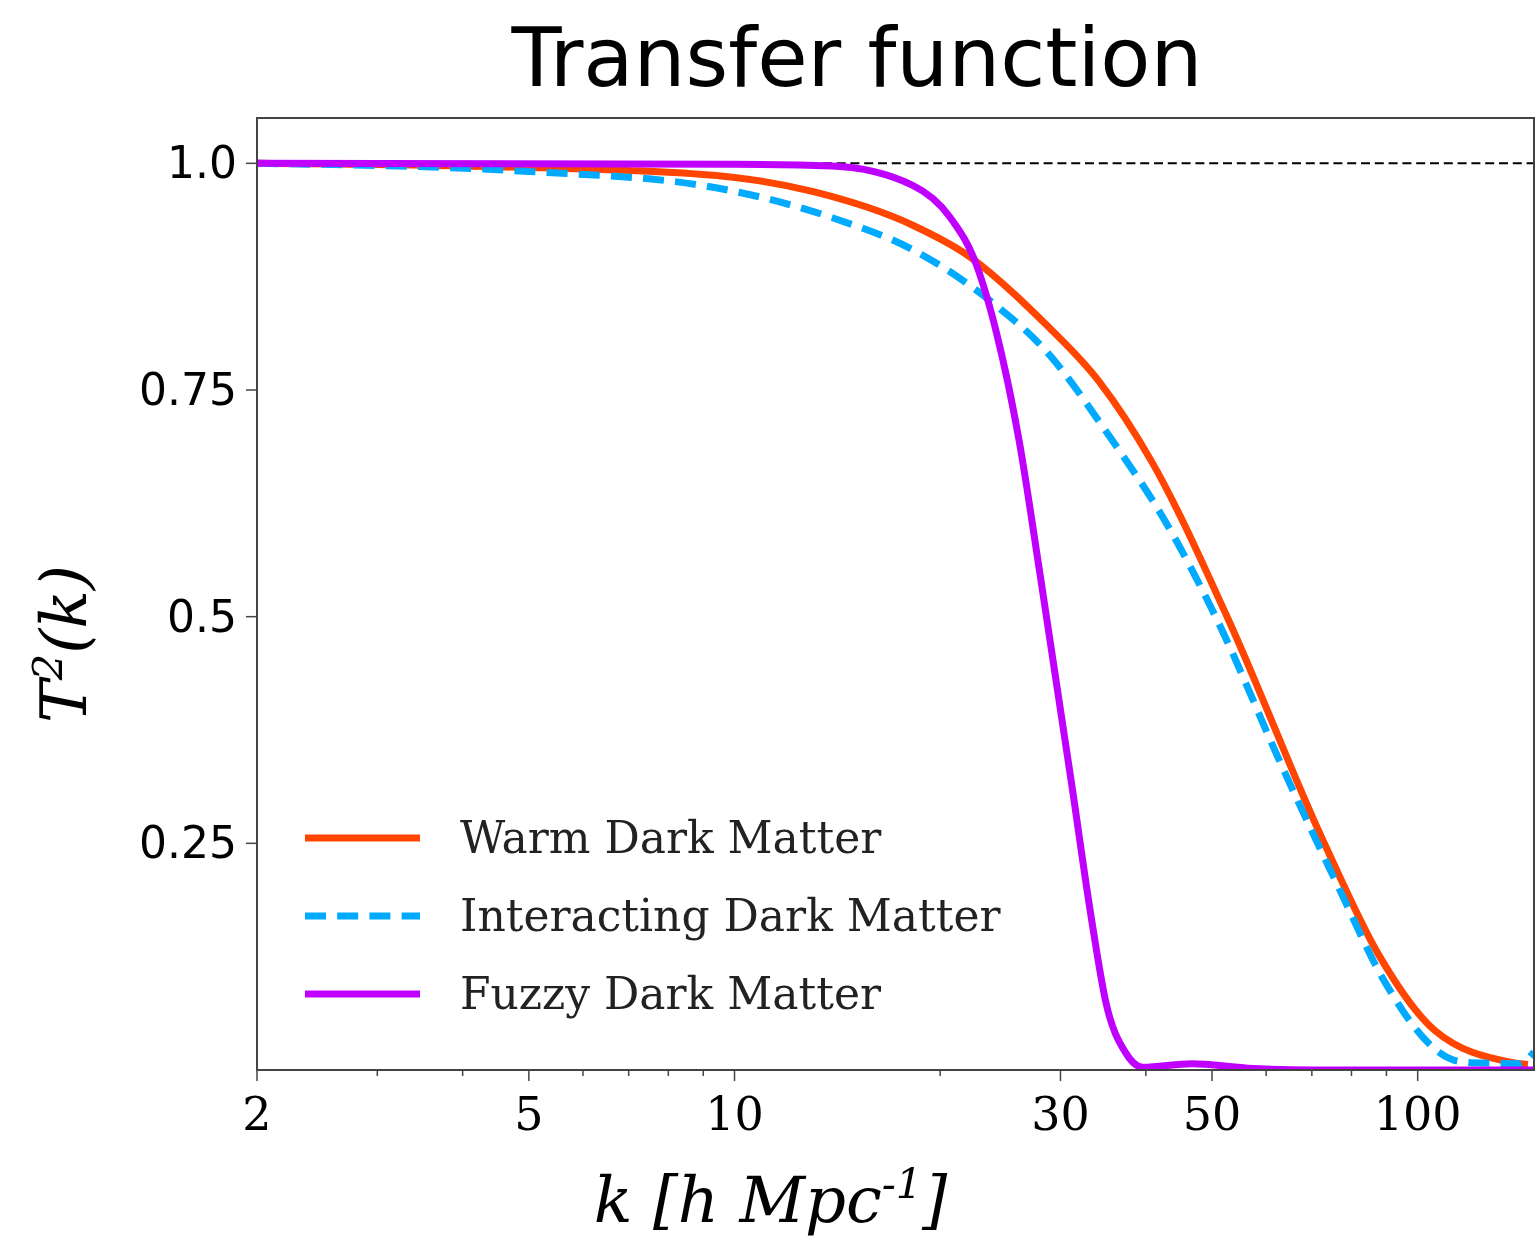  I want to click on y-tick-label: 0.25, so click(188, 843).